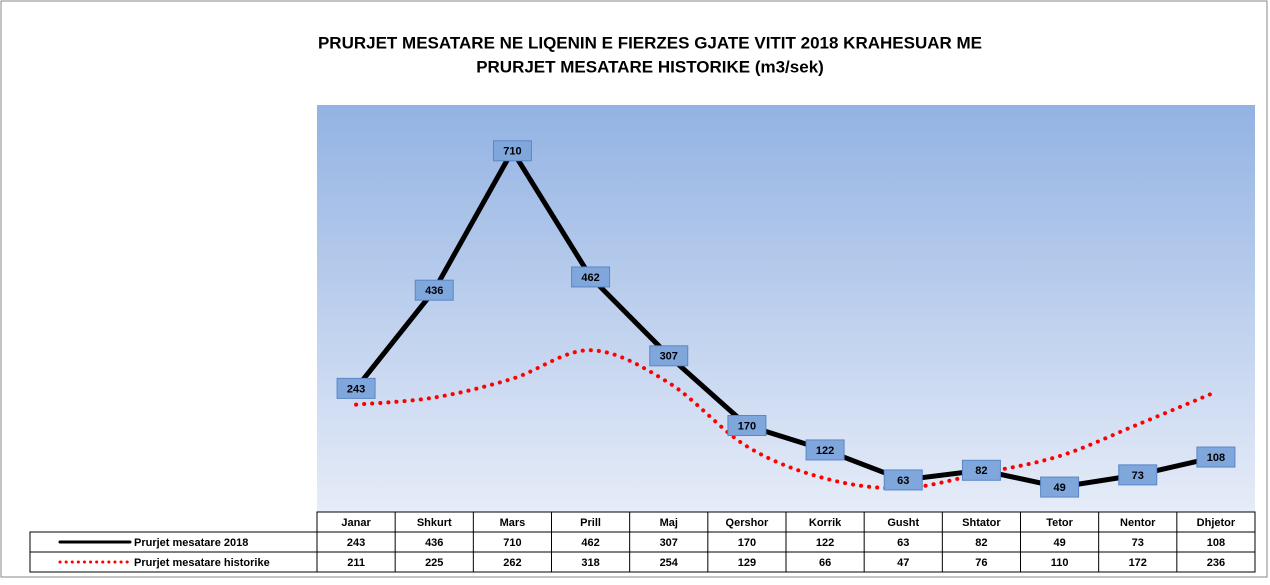 The width and height of the screenshot is (1270, 585). I want to click on data-label: 436, so click(434, 291).